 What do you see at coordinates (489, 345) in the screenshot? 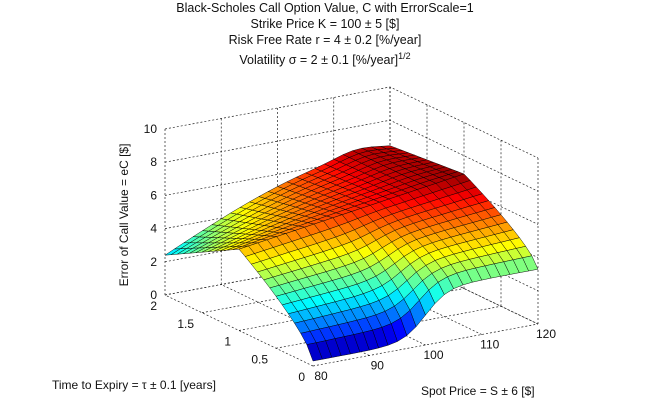
I see `x-tick-label: 110` at bounding box center [489, 345].